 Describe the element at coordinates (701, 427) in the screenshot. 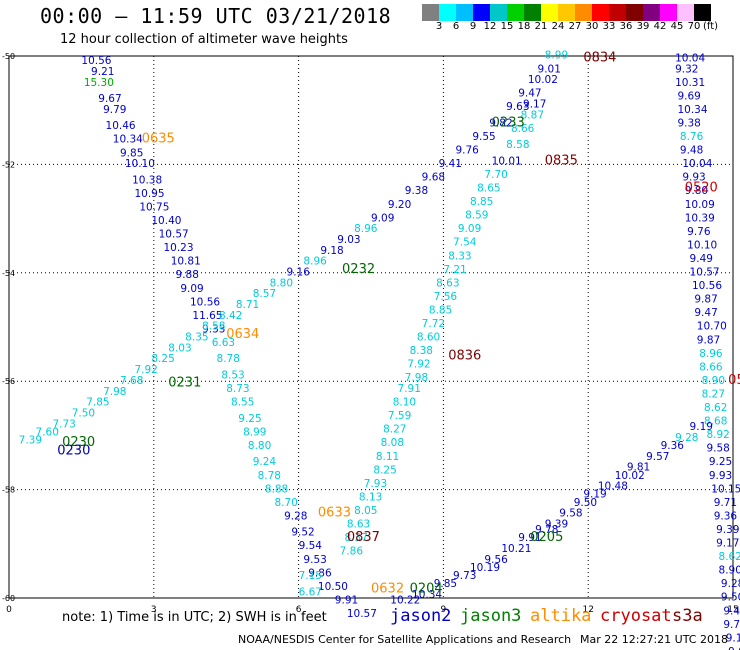

I see `swh-value: 9.19` at that location.